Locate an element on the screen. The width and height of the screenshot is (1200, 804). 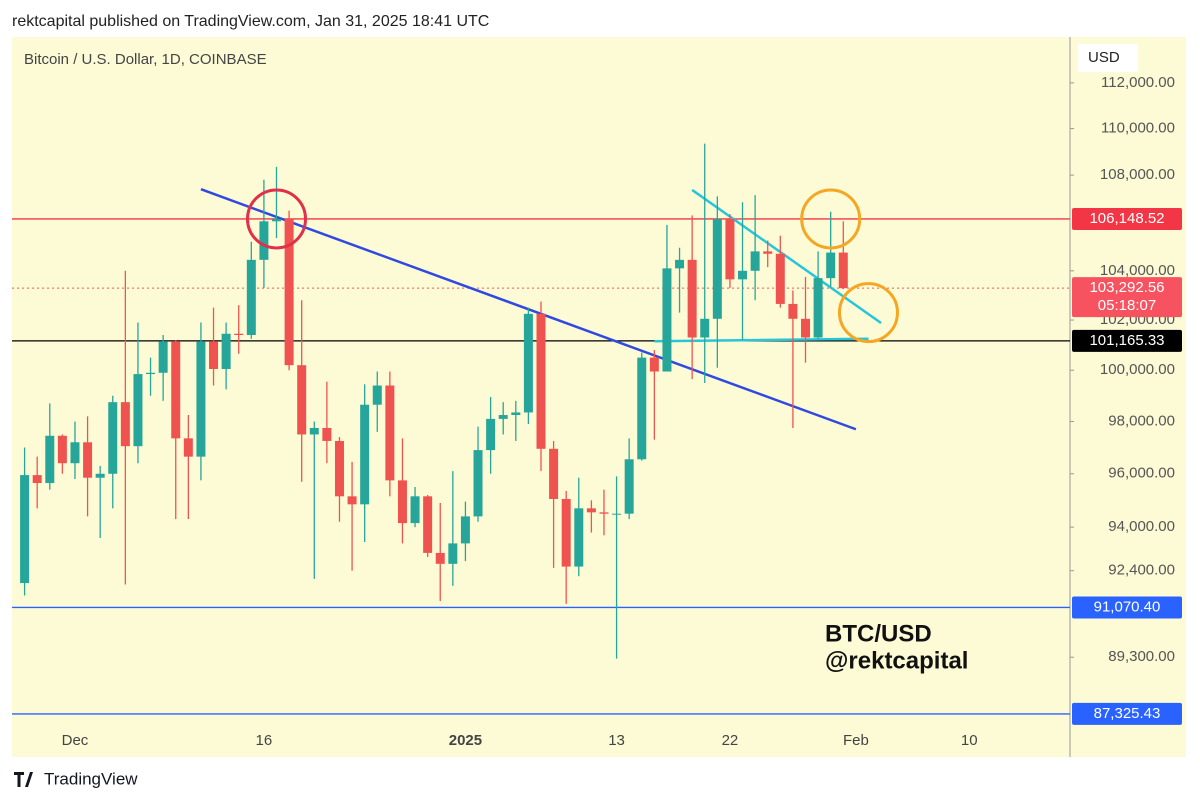
price-badge-label: 87,325.43 is located at coordinates (1127, 713).